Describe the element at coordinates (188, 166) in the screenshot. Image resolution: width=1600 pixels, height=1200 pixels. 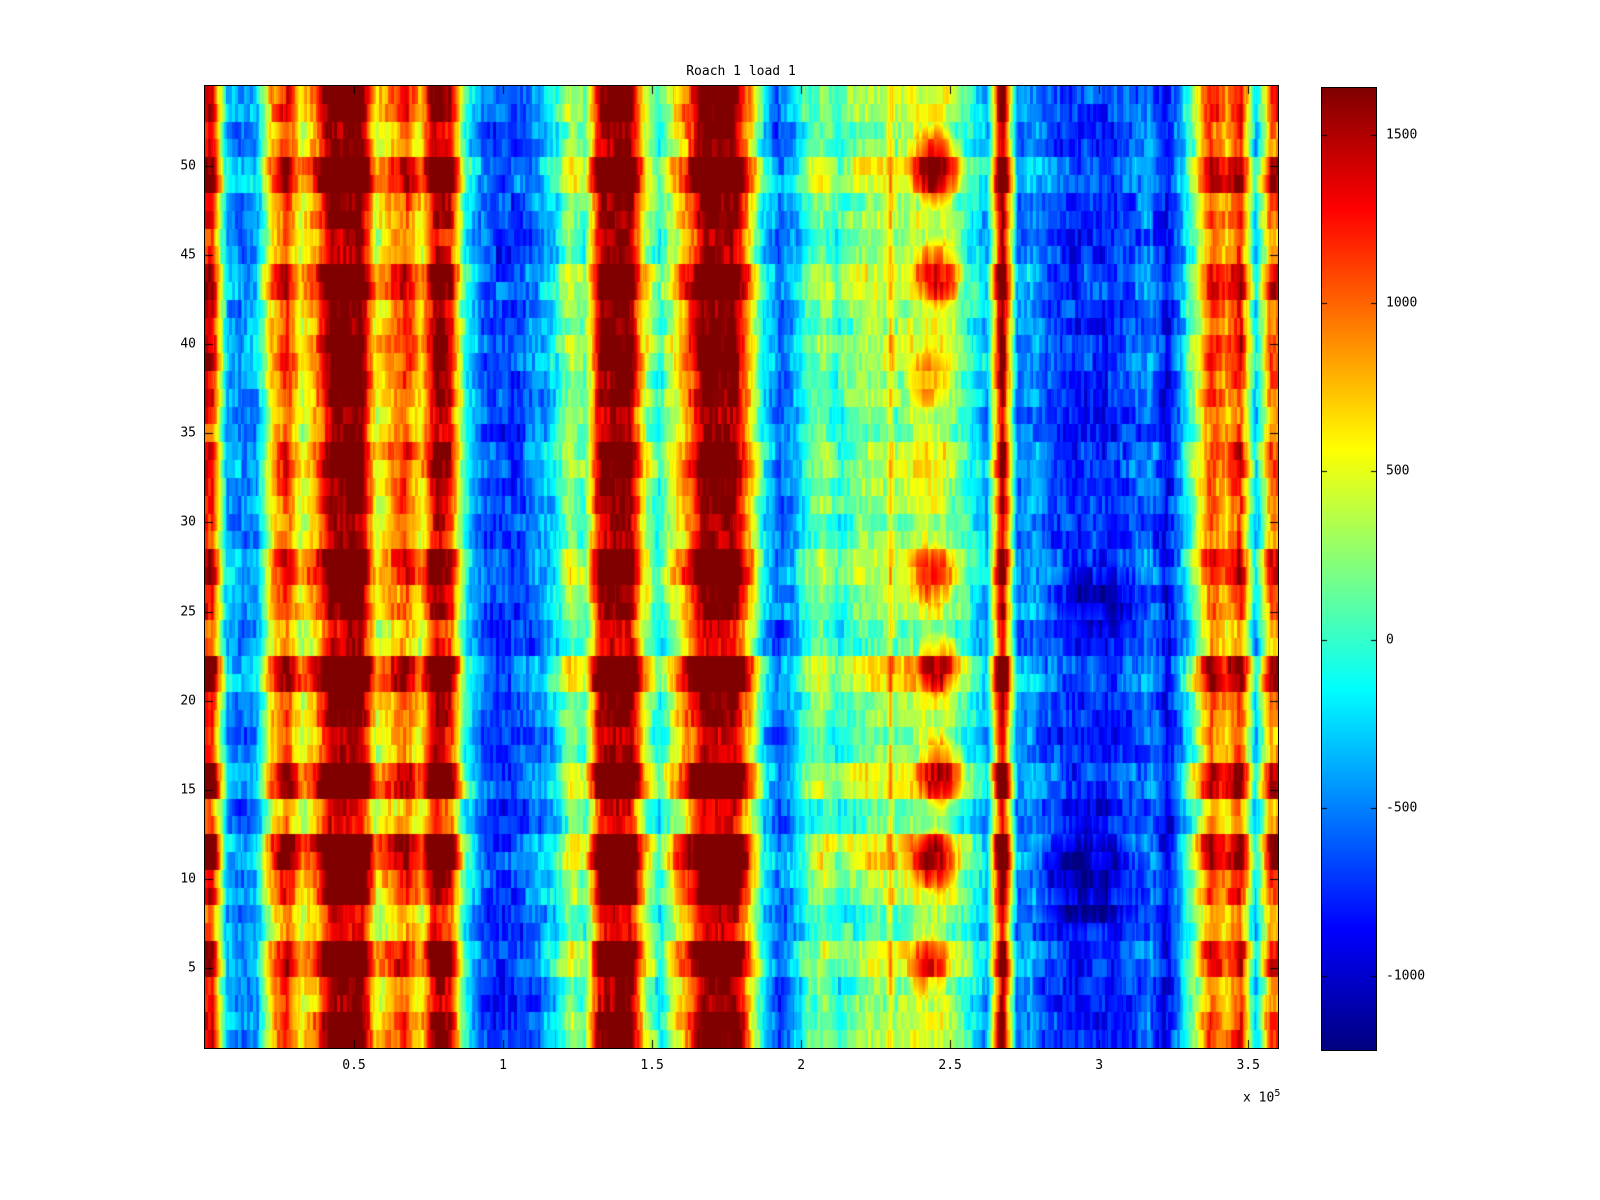
I see `y-tick-label: 50` at that location.